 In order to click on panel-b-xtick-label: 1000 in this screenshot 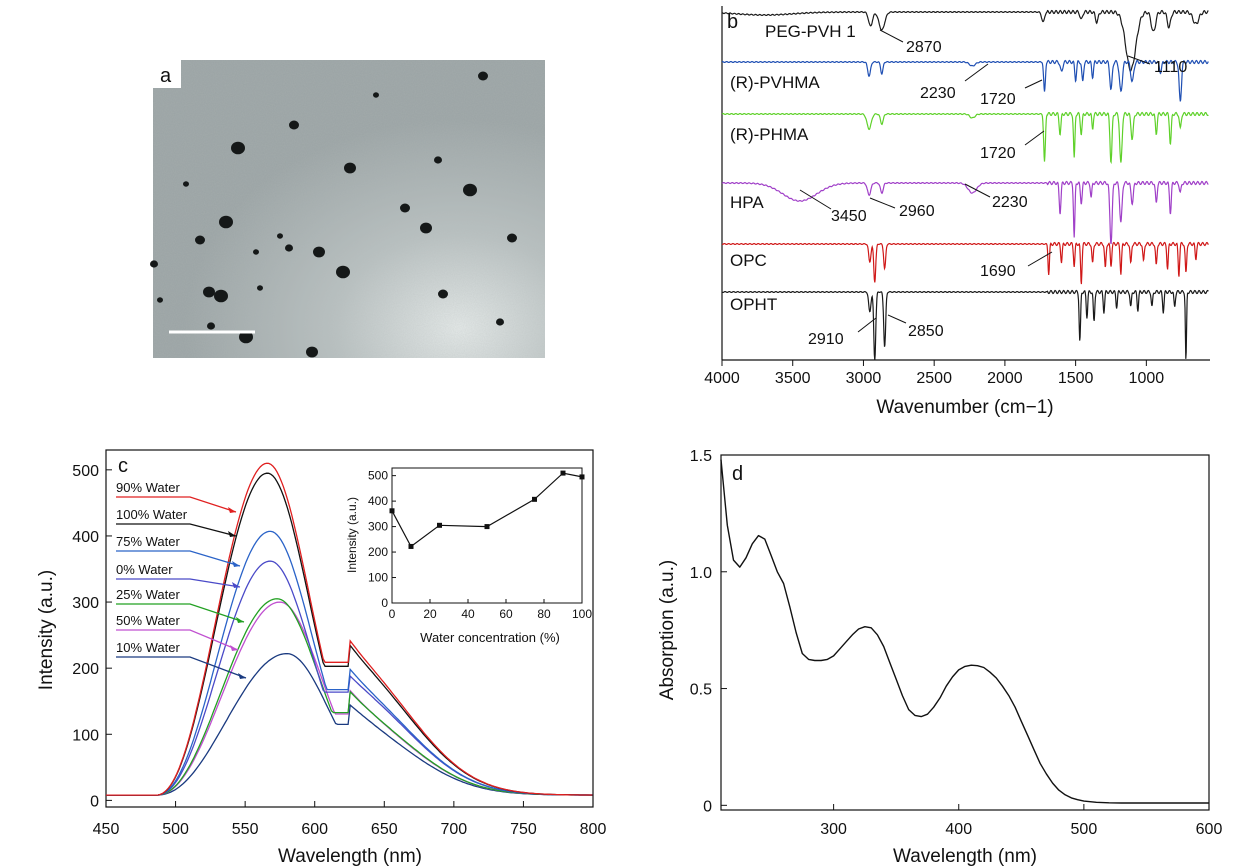, I will do `click(1147, 378)`.